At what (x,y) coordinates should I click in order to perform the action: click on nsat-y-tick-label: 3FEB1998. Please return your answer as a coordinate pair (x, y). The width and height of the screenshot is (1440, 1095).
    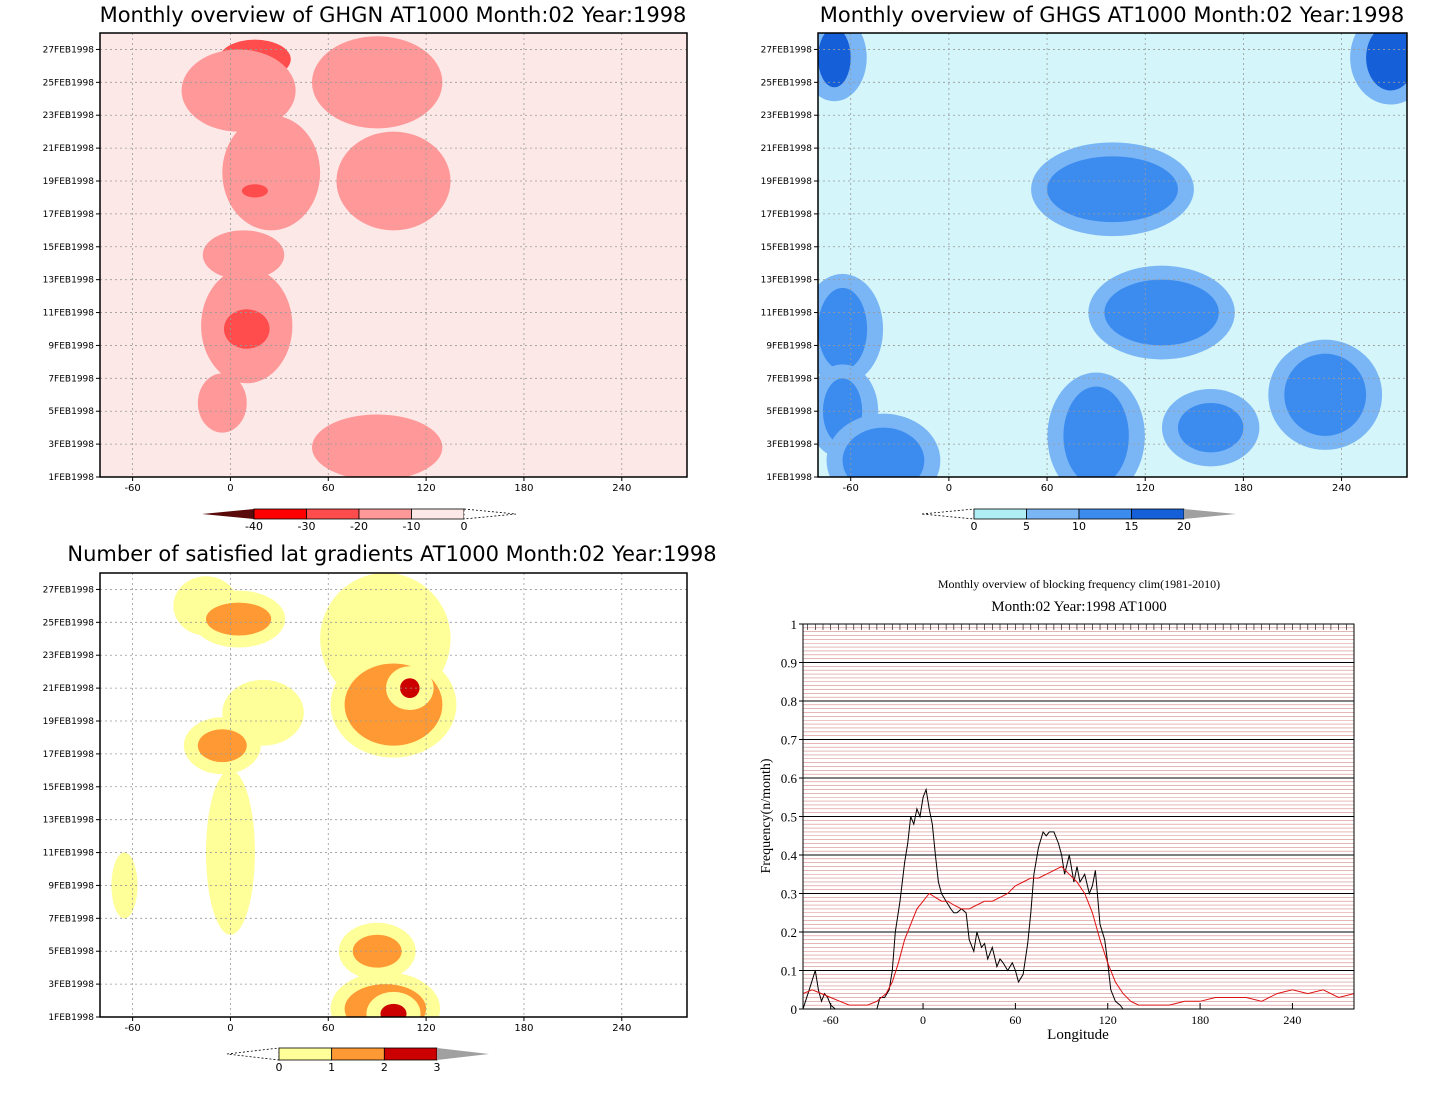
    Looking at the image, I should click on (71, 985).